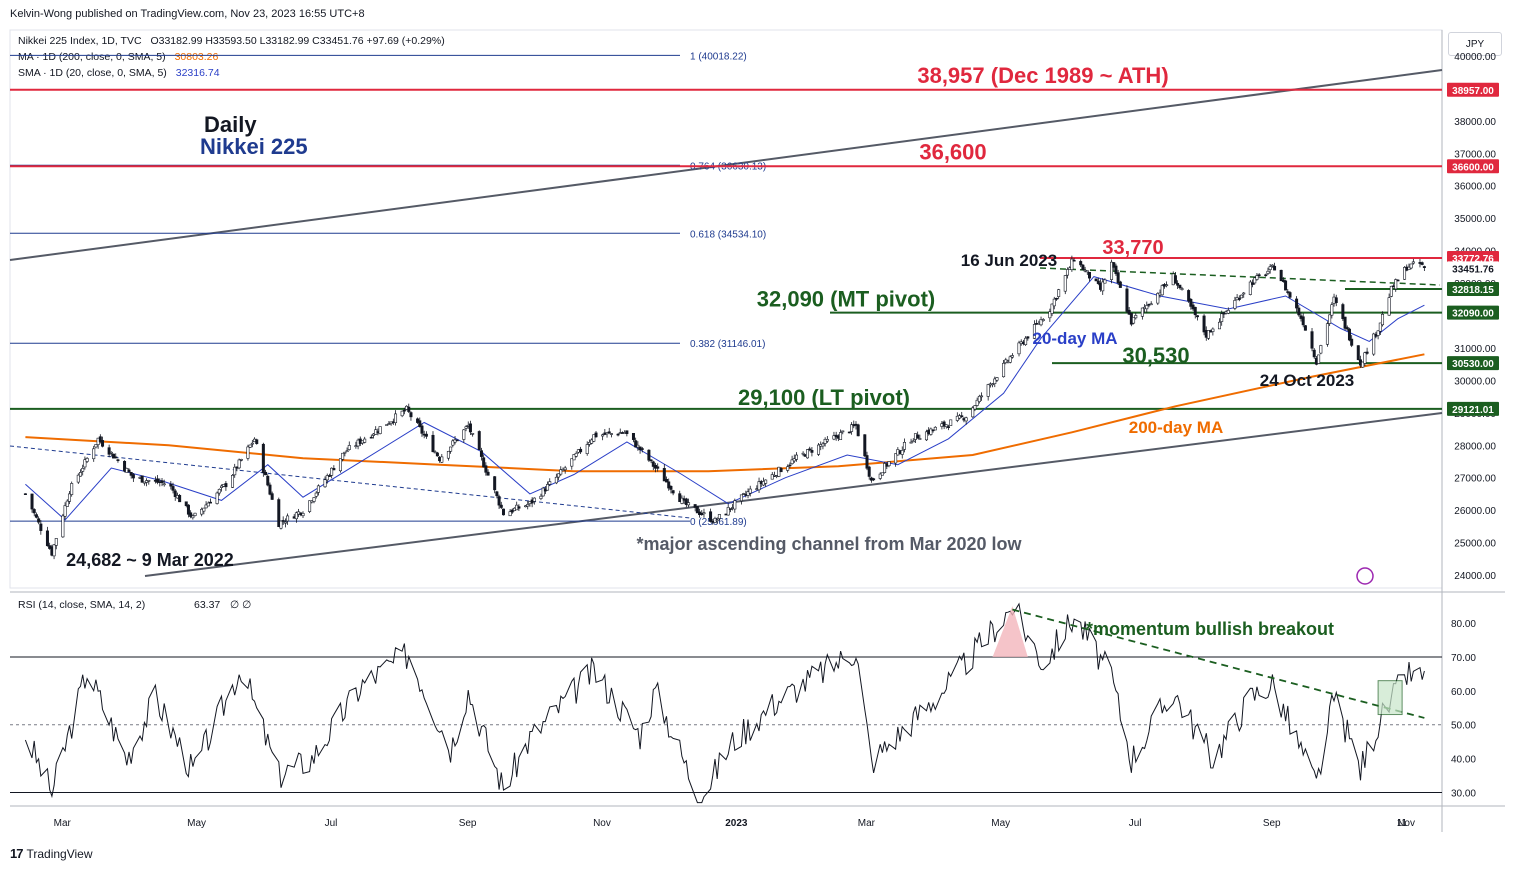  What do you see at coordinates (1463, 726) in the screenshot?
I see `rsi-y-tick-label: 50.00` at bounding box center [1463, 726].